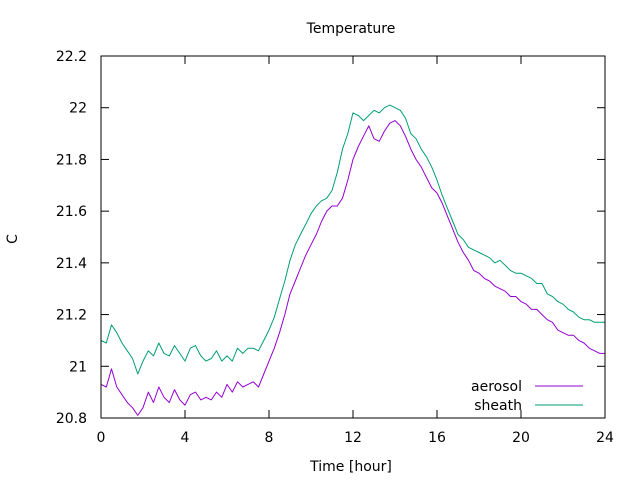 The image size is (640, 480). What do you see at coordinates (13, 239) in the screenshot?
I see `y-axis-label: C` at bounding box center [13, 239].